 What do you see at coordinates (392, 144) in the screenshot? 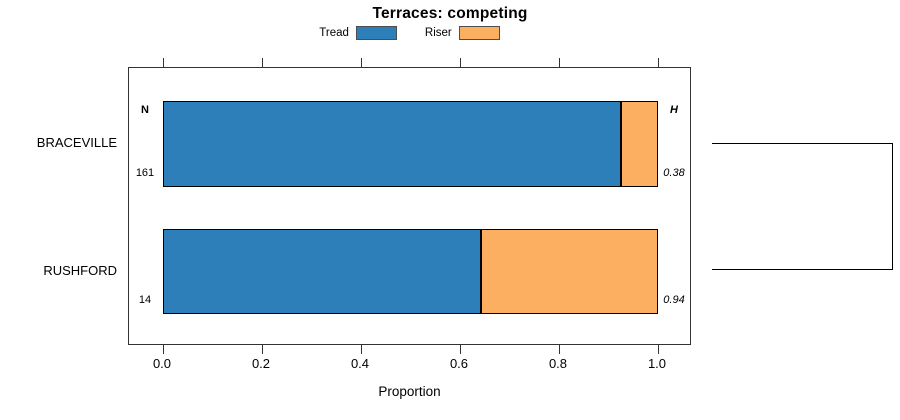
I see `bar-segment-braceville-tread` at bounding box center [392, 144].